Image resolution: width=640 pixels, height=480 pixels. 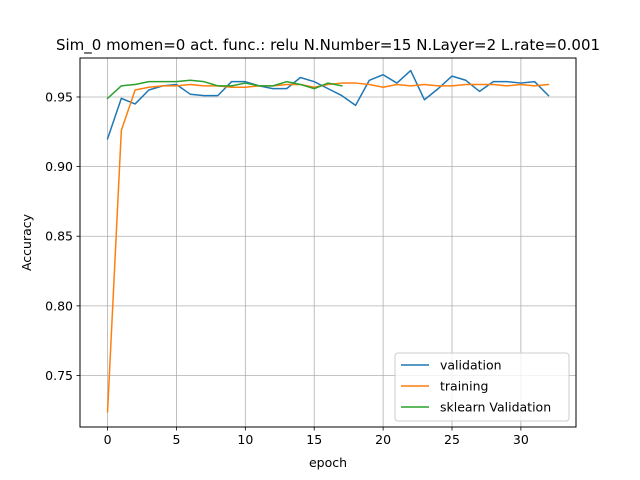 What do you see at coordinates (464, 386) in the screenshot?
I see `legend-label: training` at bounding box center [464, 386].